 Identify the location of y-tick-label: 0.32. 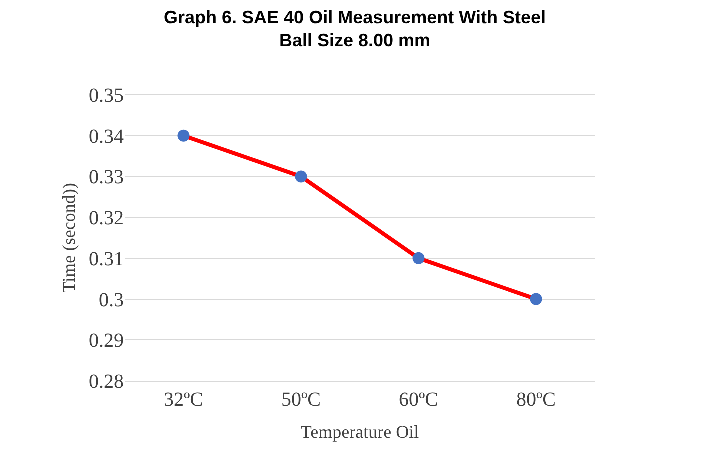
(106, 219).